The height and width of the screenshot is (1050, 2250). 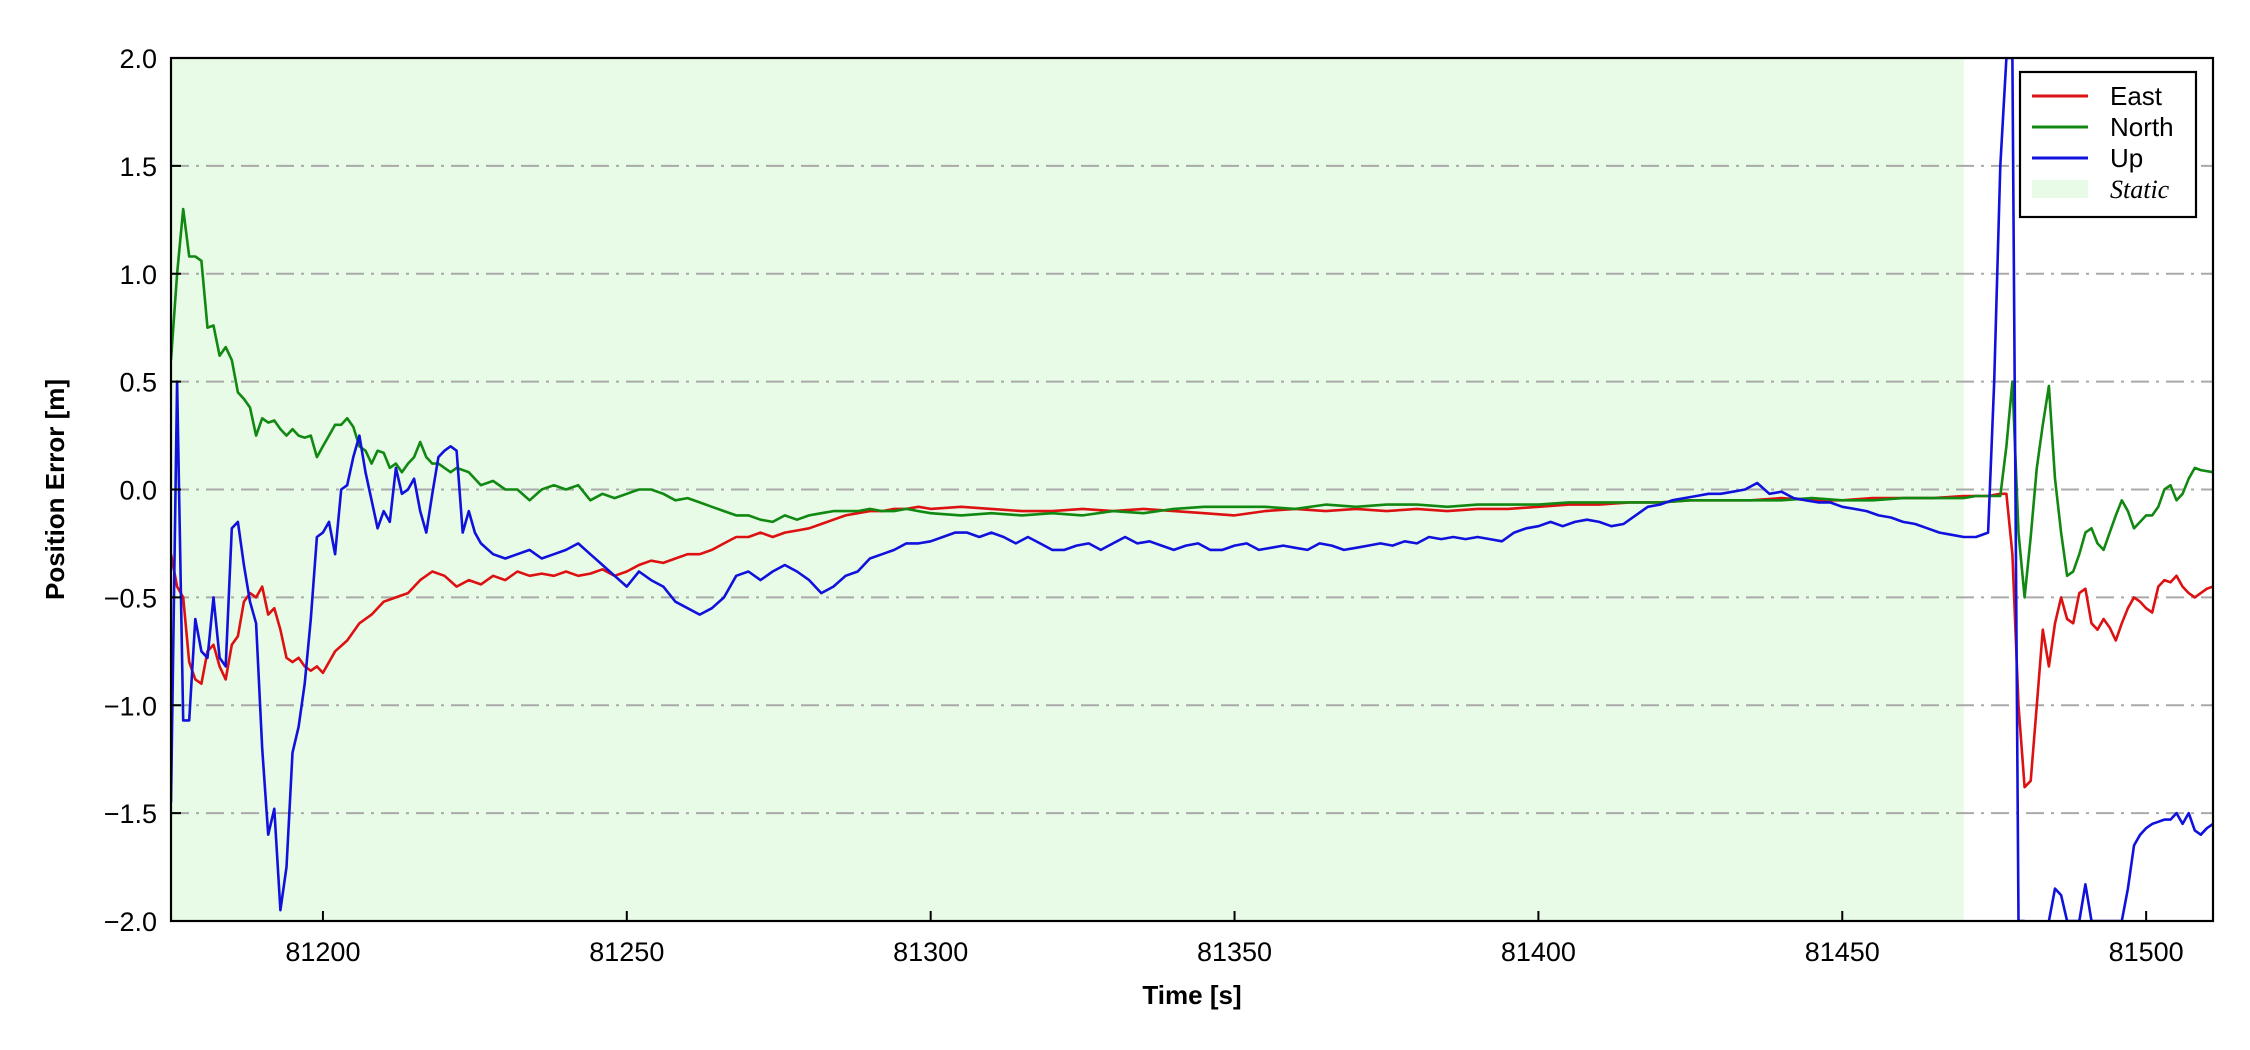 I want to click on x-tick-label: 81200, so click(x=322, y=952).